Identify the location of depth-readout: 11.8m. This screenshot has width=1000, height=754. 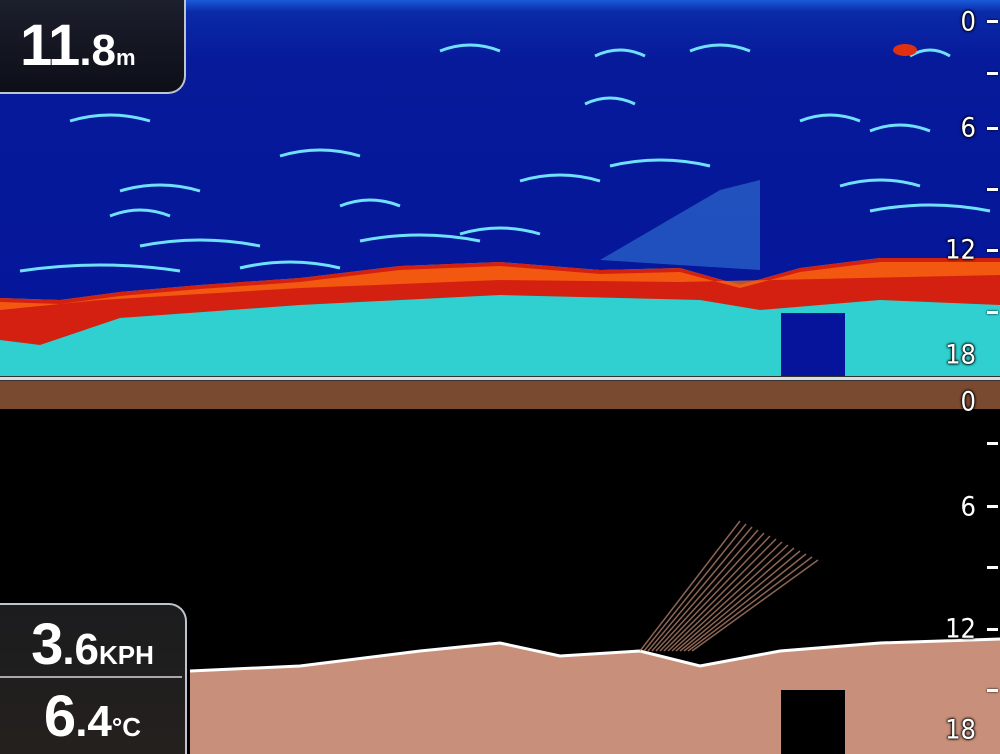
(93, 47).